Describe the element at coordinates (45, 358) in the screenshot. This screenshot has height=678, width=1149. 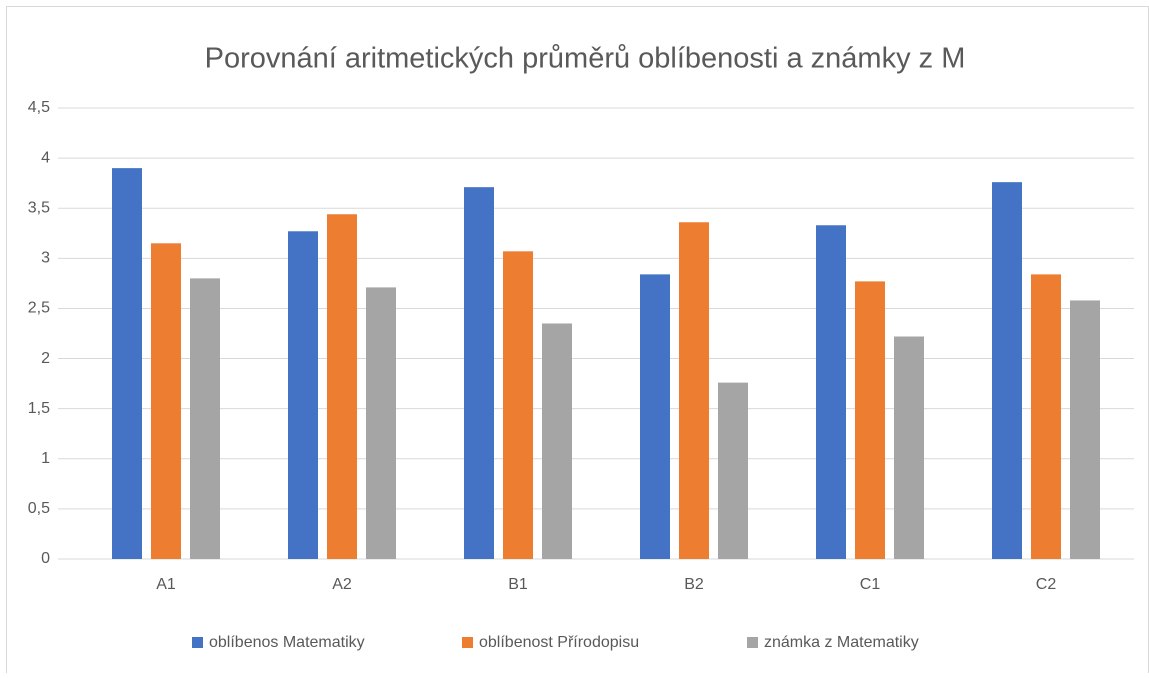
I see `y-tick-label: 2` at that location.